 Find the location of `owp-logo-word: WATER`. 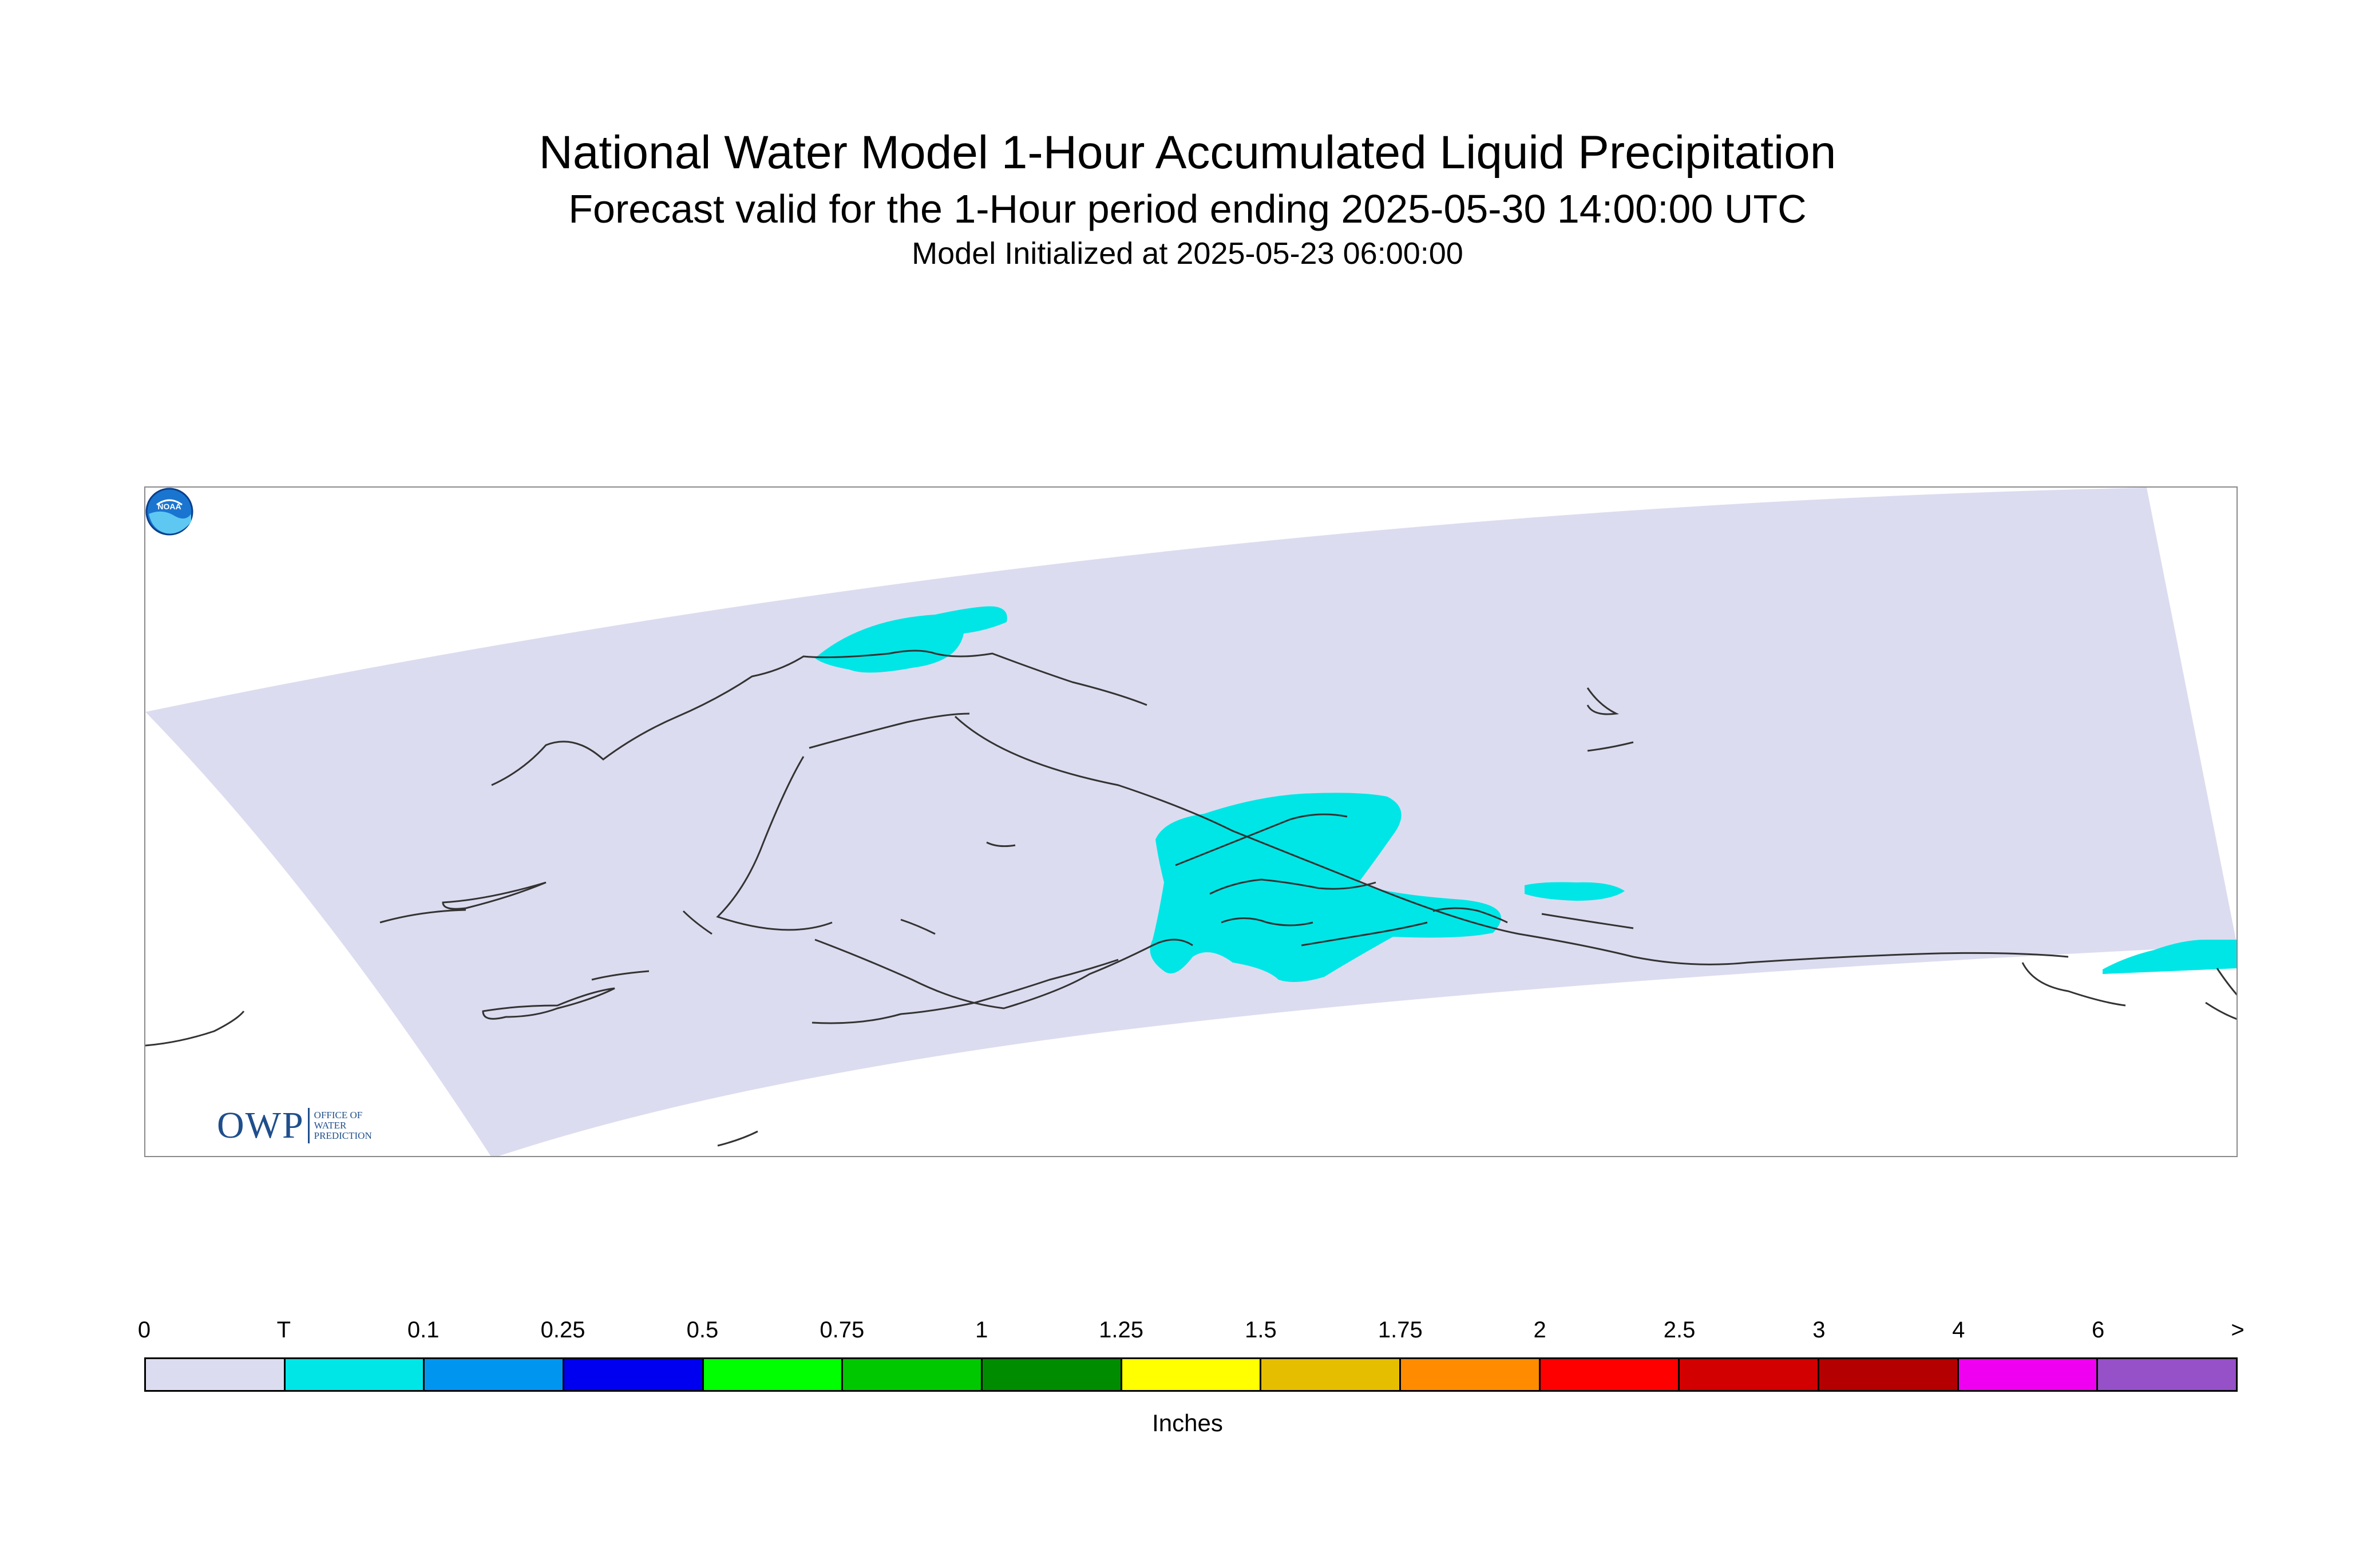

owp-logo-word: WATER is located at coordinates (330, 1125).